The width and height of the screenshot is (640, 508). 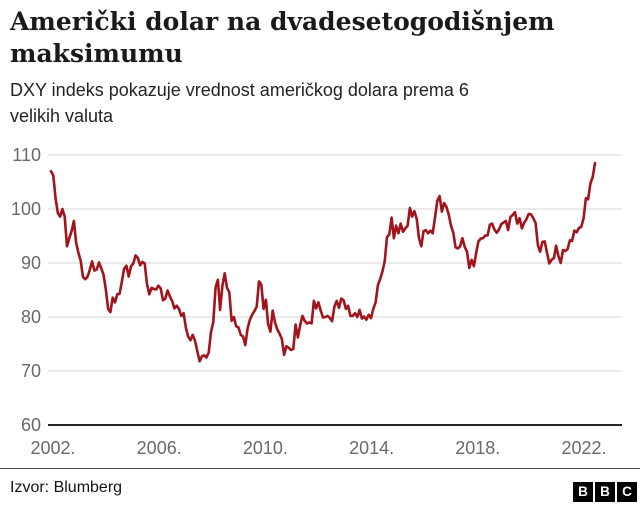 I want to click on source-label: Izvor: Blumberg, so click(x=66, y=487).